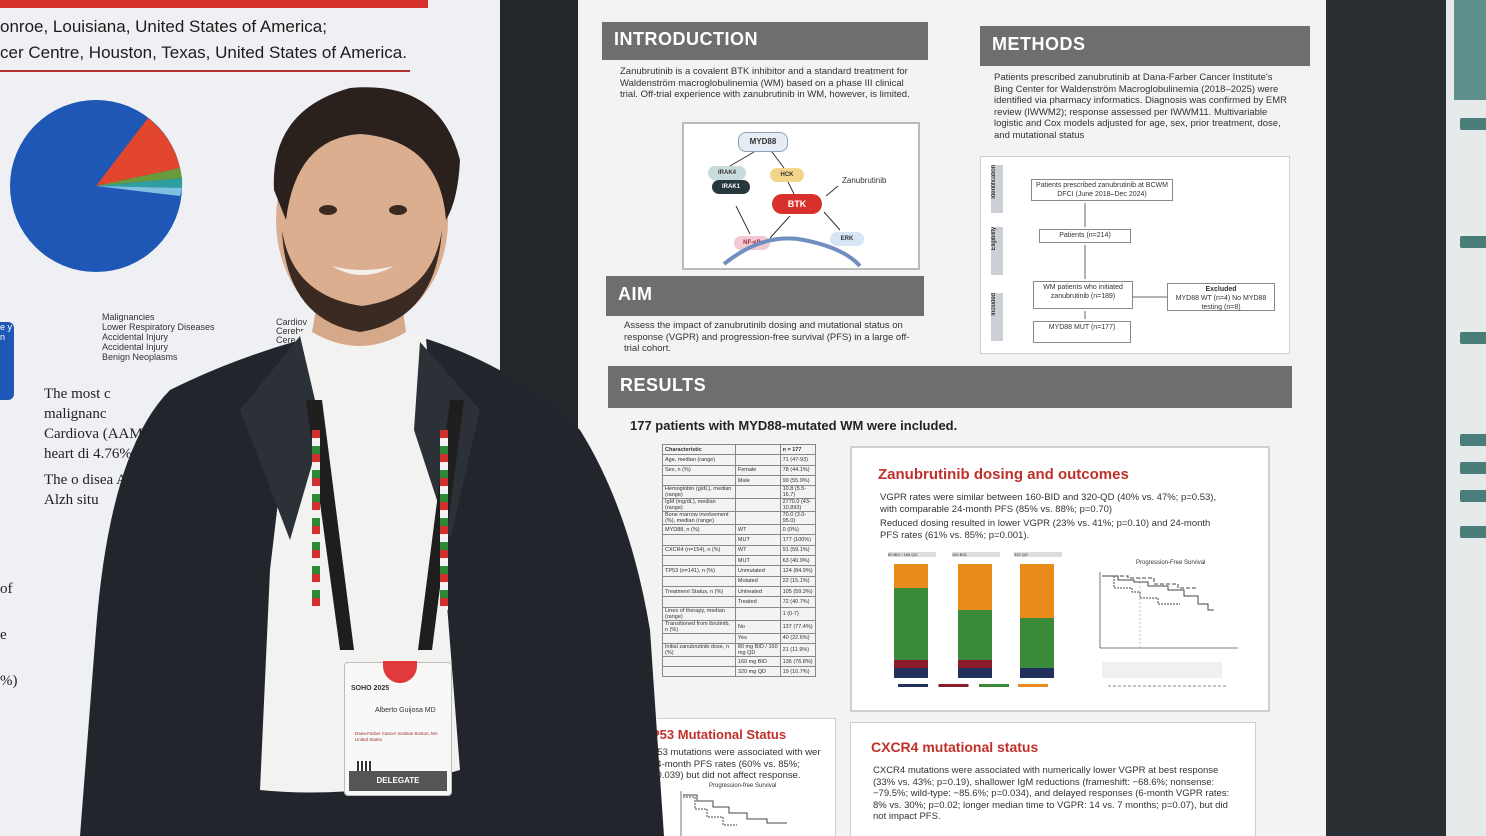 The image size is (1486, 836). What do you see at coordinates (739, 550) in the screenshot?
I see `table-row: CXCR4 (n=154), n (%) WT 91 (59.1%)` at bounding box center [739, 550].